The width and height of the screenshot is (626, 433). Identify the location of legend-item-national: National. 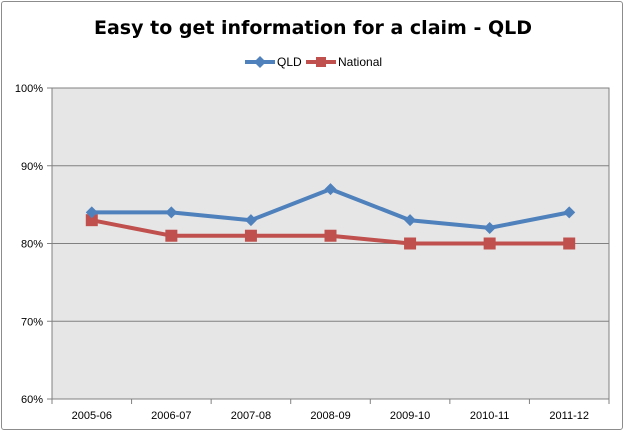
(344, 62).